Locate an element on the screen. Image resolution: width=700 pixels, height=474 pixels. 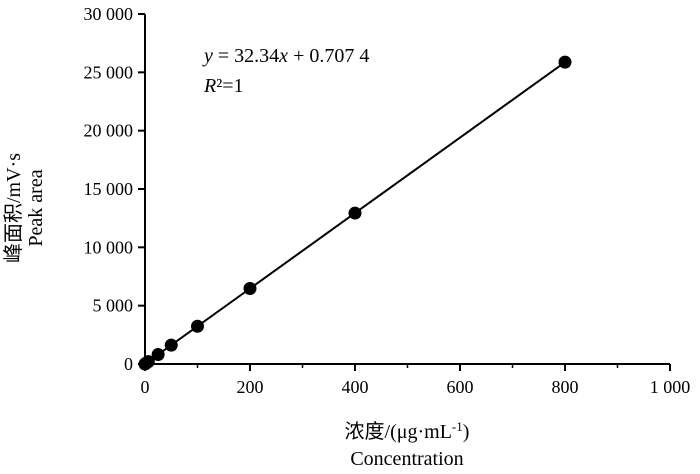
r-squared: R²=1 is located at coordinates (223, 86).